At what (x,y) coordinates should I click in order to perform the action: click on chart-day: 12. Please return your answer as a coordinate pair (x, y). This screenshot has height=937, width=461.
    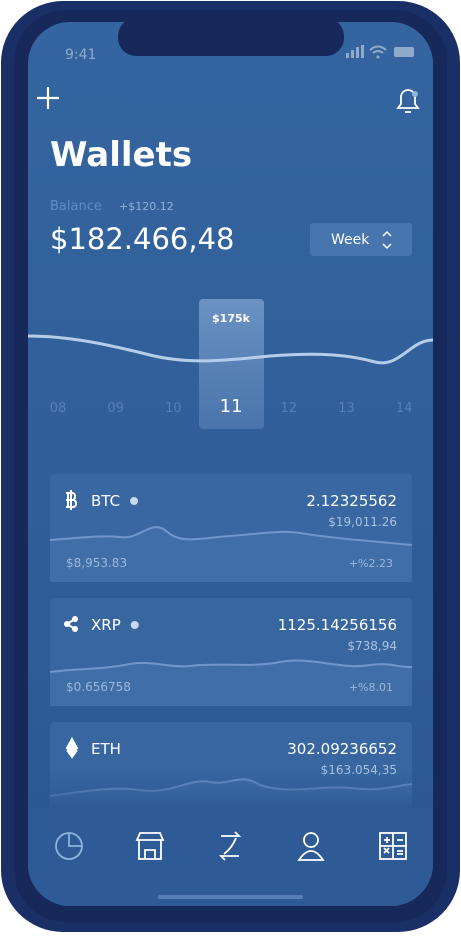
    Looking at the image, I should click on (289, 408).